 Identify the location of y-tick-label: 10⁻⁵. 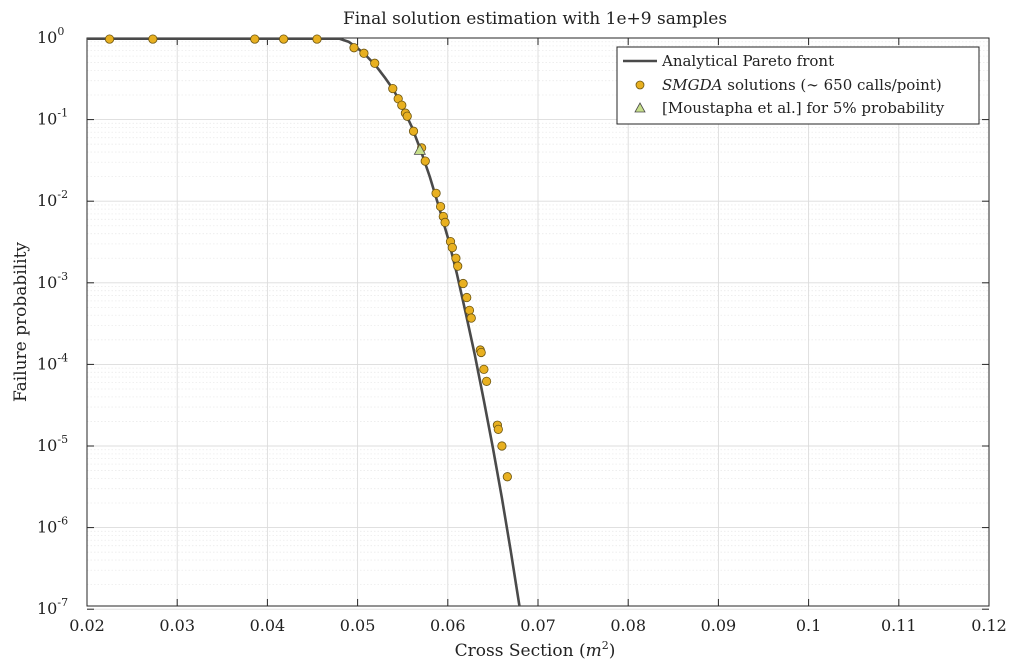
(52, 444).